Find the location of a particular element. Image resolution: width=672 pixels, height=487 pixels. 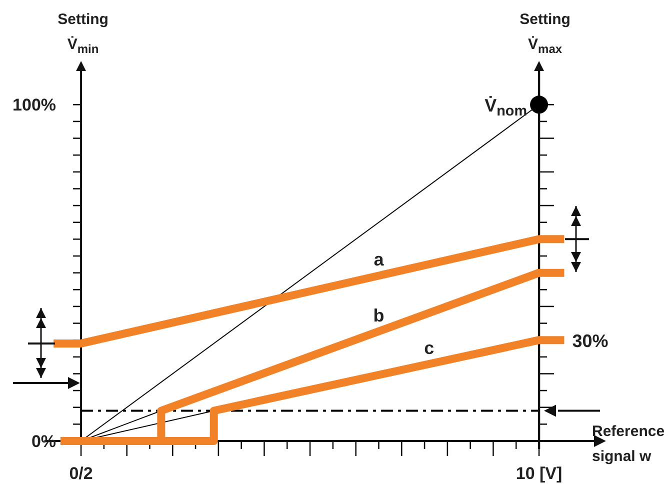

x-tick-label: 10 [V] is located at coordinates (539, 473).